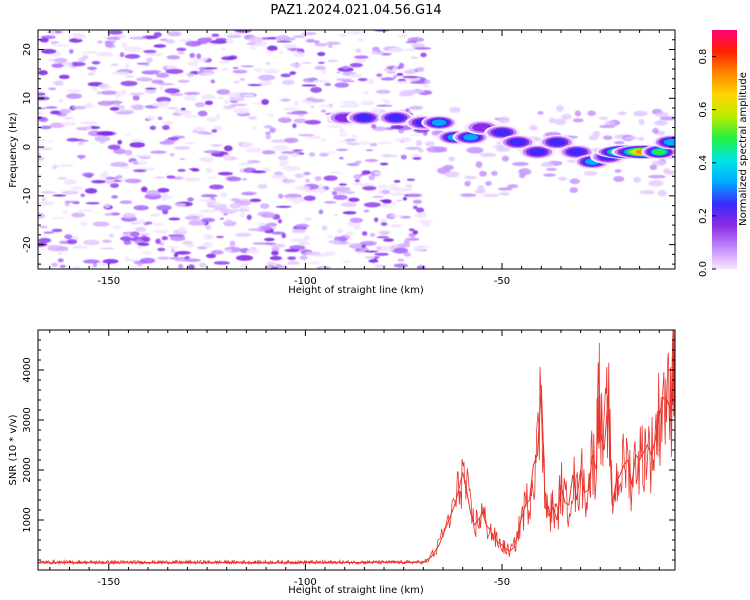 The width and height of the screenshot is (750, 600). I want to click on snr-ytick-label: 2000, so click(27, 469).